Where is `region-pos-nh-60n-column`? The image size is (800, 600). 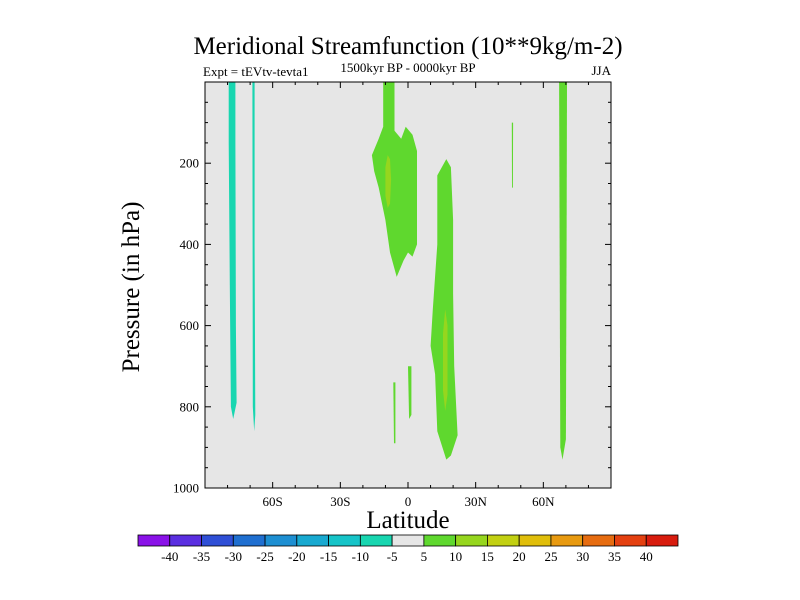 region-pos-nh-60n-column is located at coordinates (563, 271).